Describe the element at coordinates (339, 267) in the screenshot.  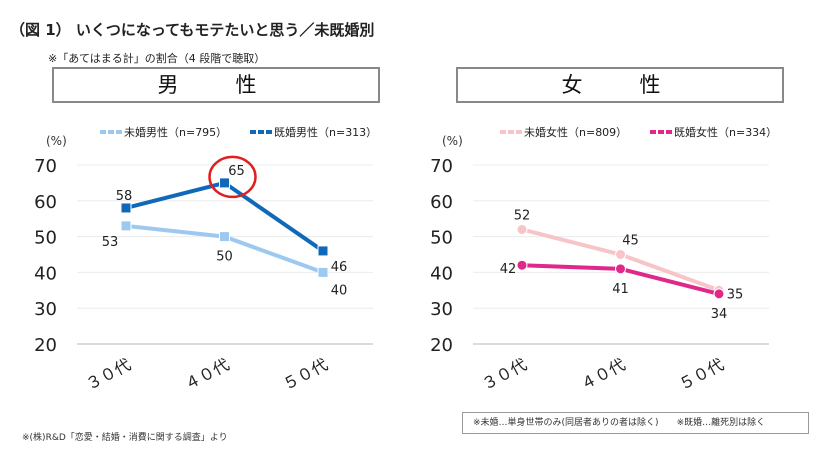
I see `data-label: 46` at that location.